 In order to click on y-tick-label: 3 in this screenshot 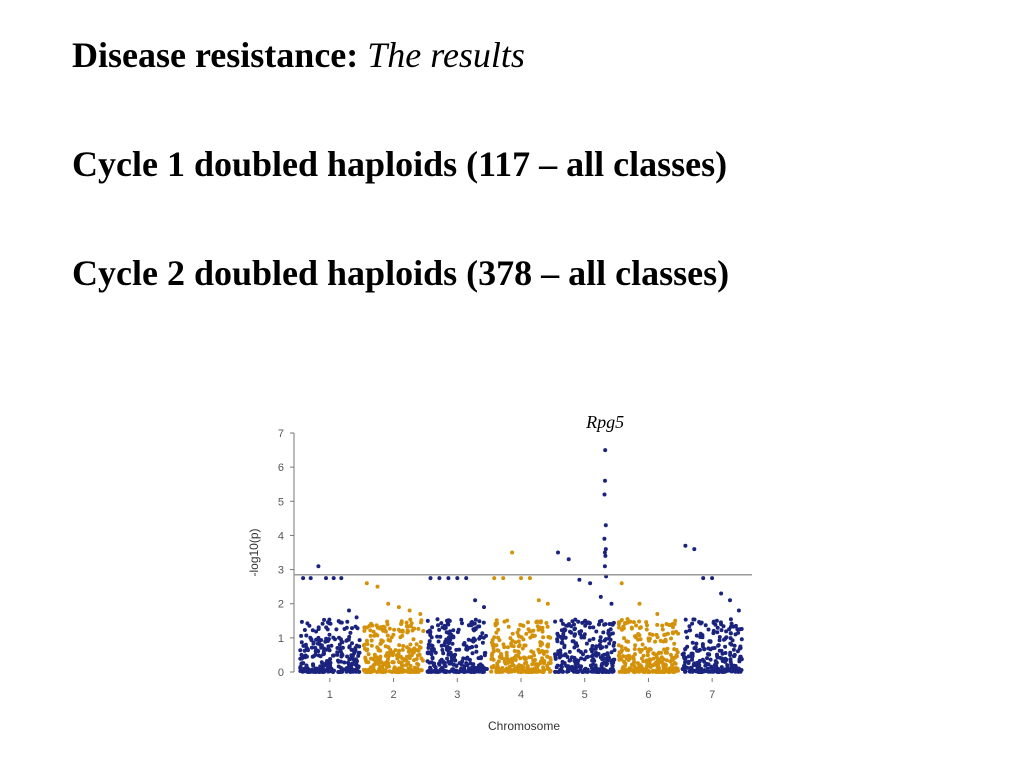, I will do `click(281, 571)`.